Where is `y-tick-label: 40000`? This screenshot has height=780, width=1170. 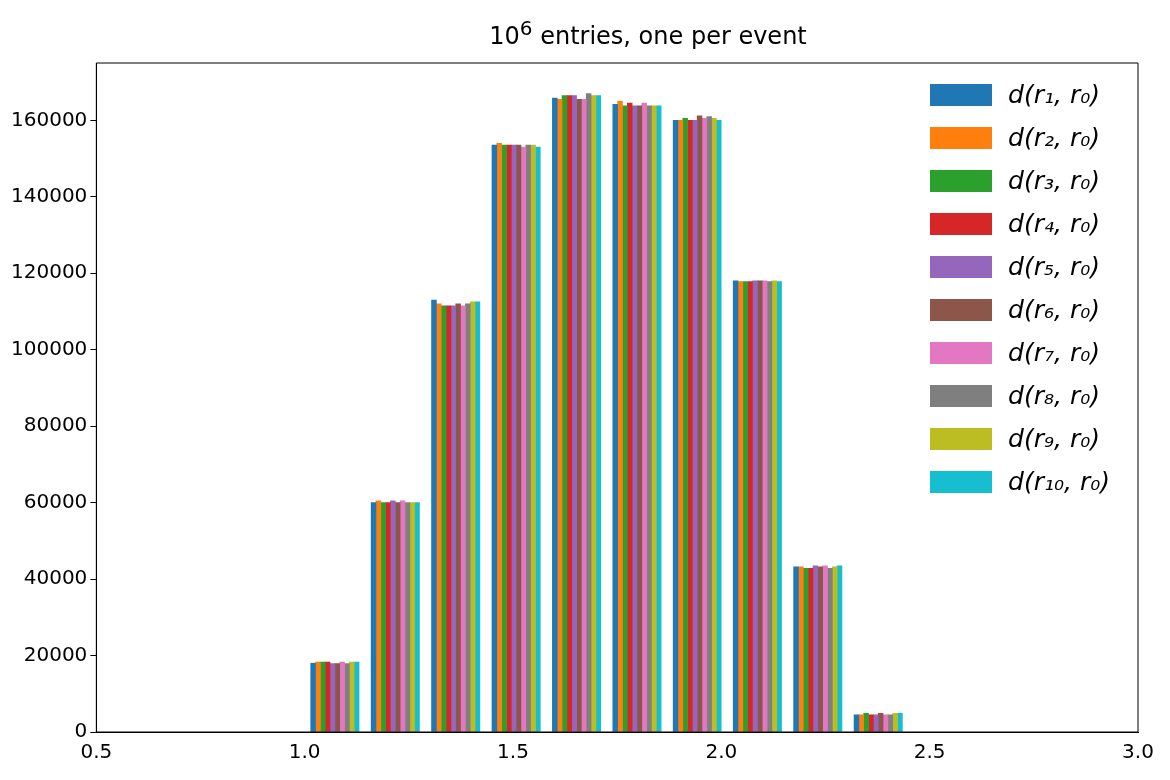 y-tick-label: 40000 is located at coordinates (55, 577).